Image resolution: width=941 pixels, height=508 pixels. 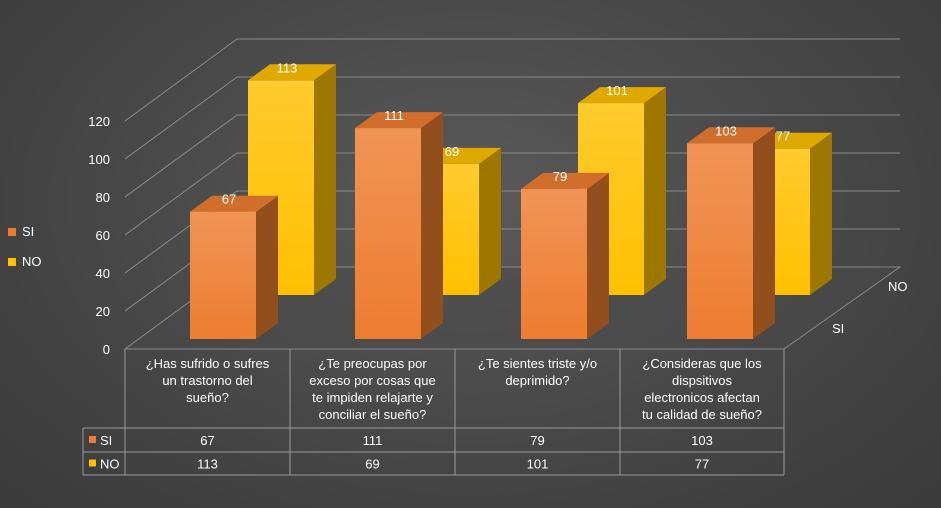 I want to click on bar-si-2: 79, so click(x=565, y=254).